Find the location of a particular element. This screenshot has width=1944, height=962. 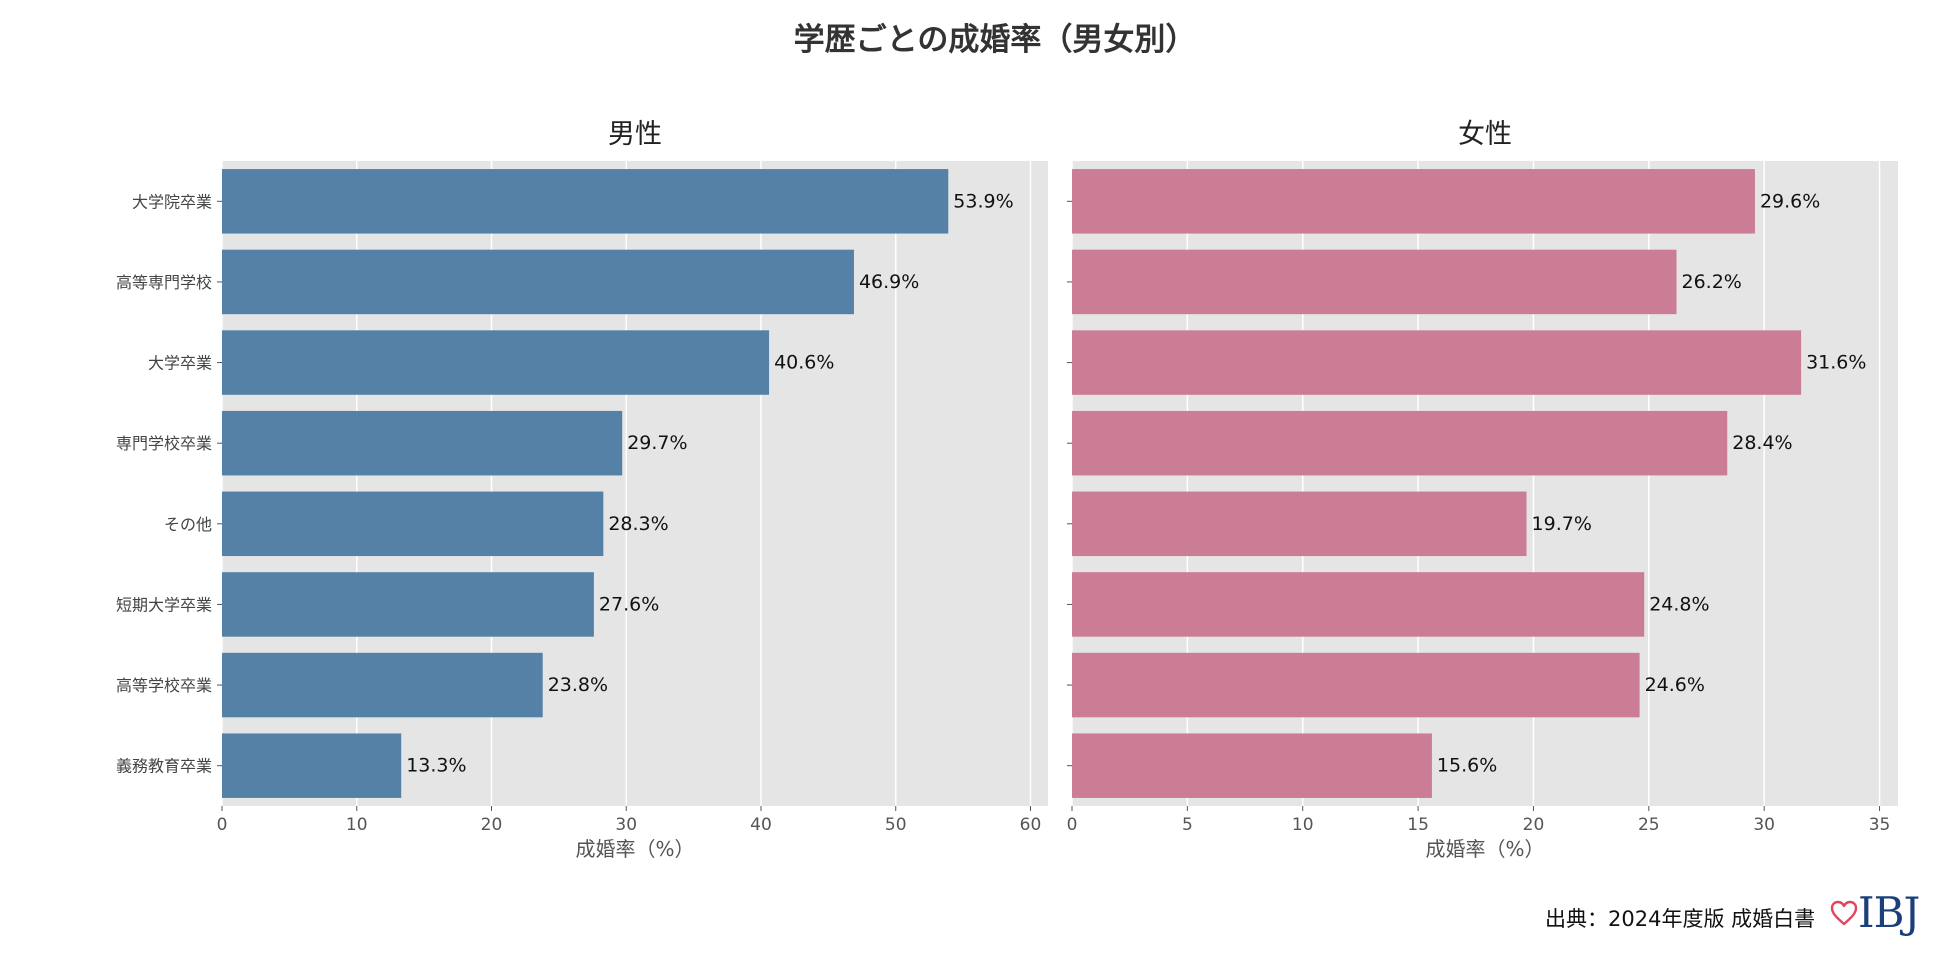

source-citation: 出典：2024年度版 成婚白書 is located at coordinates (1680, 919).